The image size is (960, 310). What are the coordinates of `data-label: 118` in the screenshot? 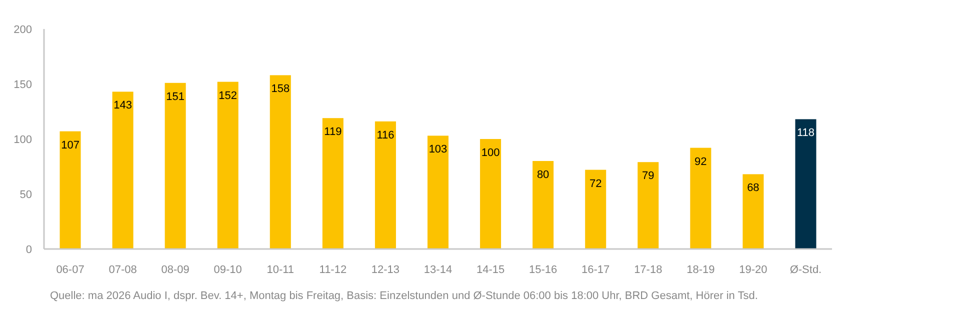 It's located at (805, 133).